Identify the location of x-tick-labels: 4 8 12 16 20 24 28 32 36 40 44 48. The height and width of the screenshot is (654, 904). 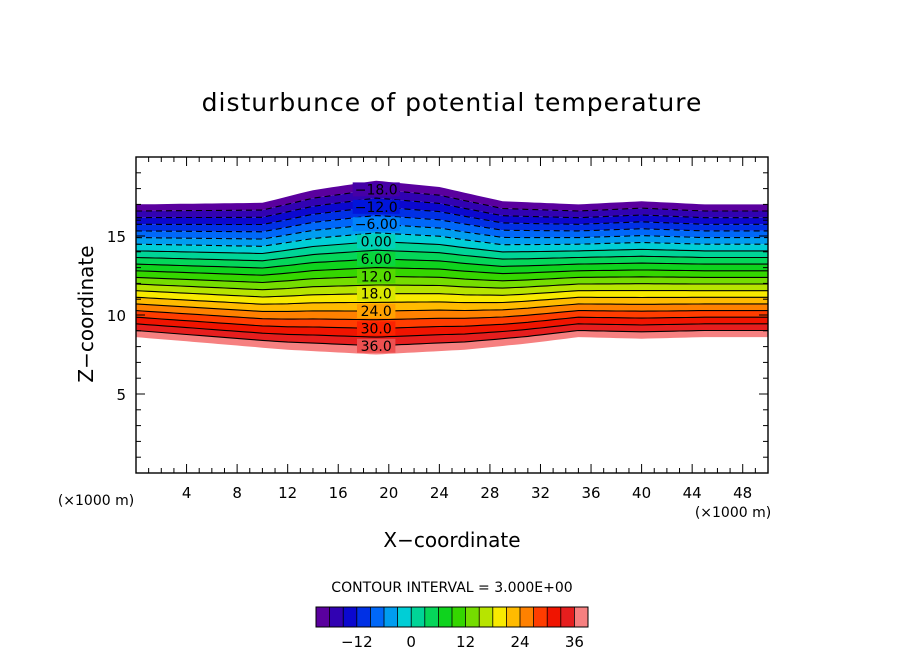
(467, 493).